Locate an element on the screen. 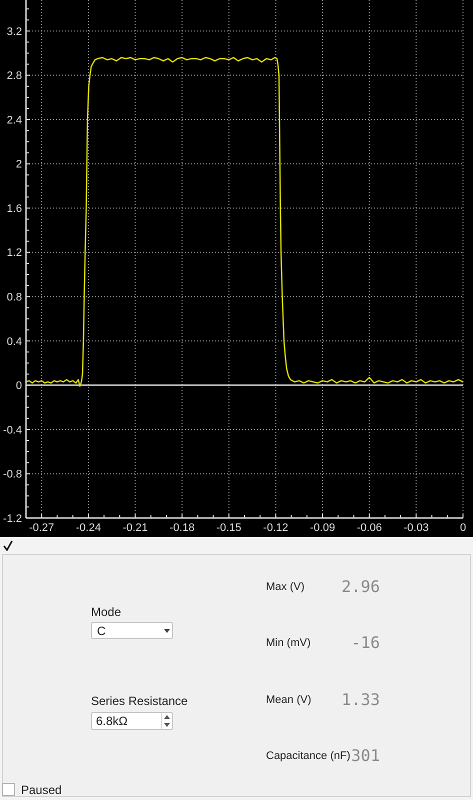 This screenshot has height=800, width=473. y-tick-label: 2 is located at coordinates (19, 164).